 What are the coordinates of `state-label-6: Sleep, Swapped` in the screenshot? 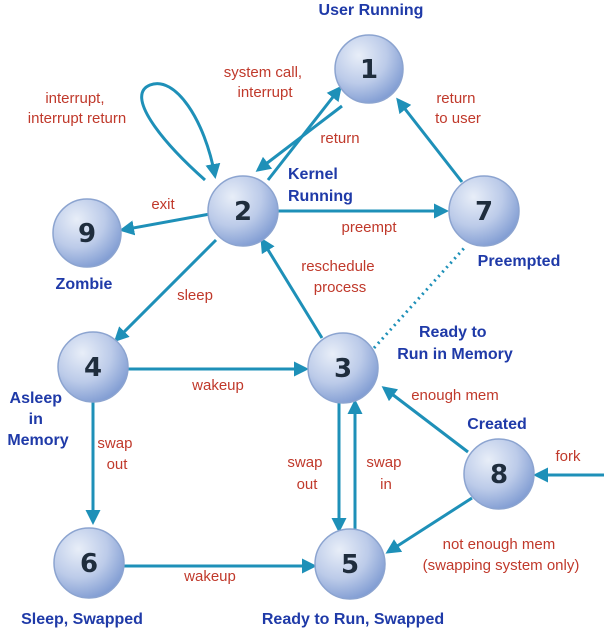 It's located at (82, 619).